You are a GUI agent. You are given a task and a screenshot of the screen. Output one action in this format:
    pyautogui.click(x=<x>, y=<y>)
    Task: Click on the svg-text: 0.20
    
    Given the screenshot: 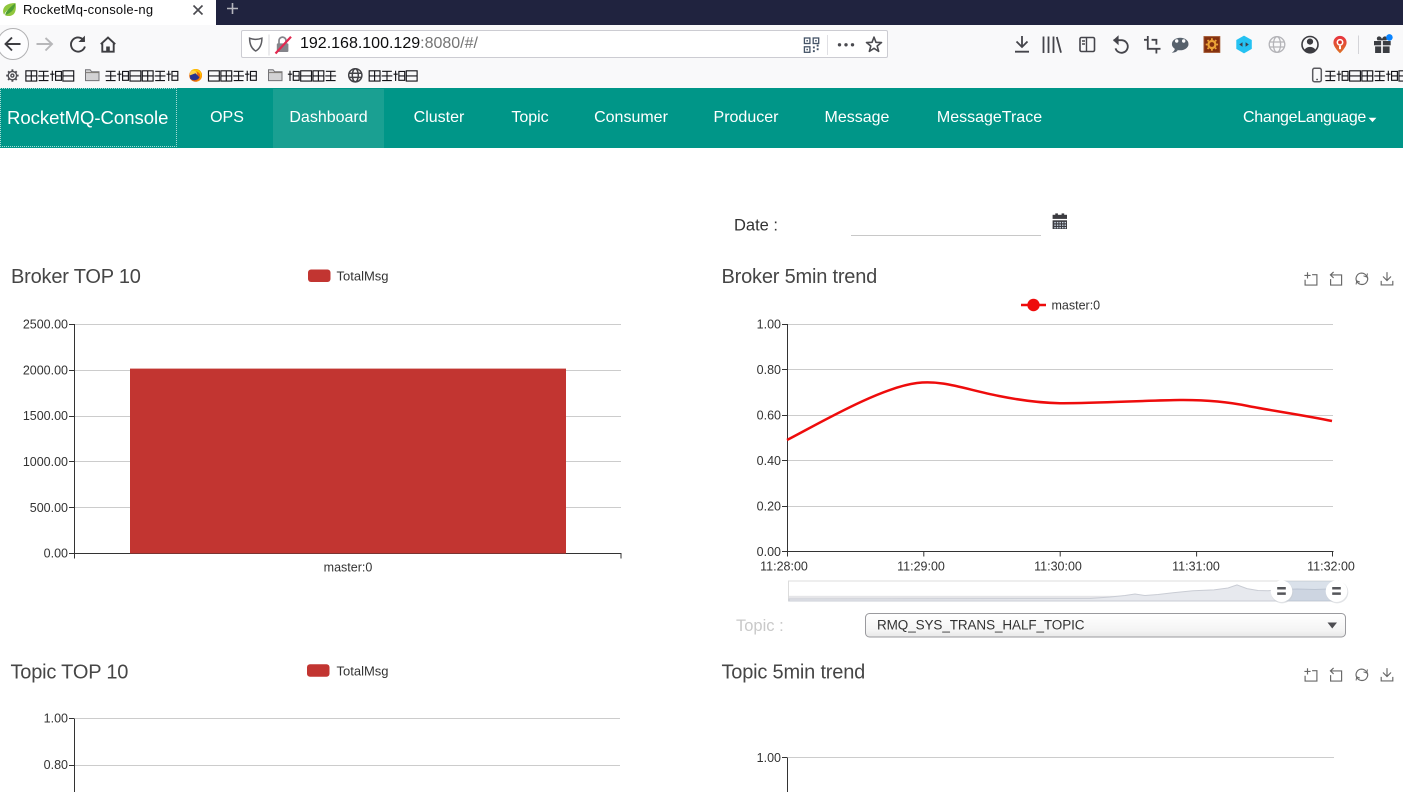 What is the action you would take?
    pyautogui.click(x=769, y=506)
    